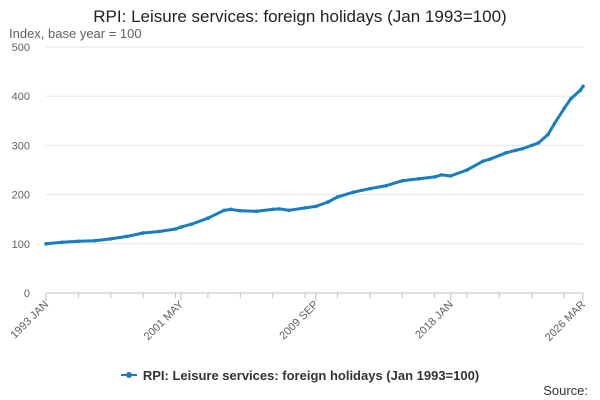 Image resolution: width=600 pixels, height=400 pixels. What do you see at coordinates (29, 320) in the screenshot?
I see `x-tick-label: 1993 JAN` at bounding box center [29, 320].